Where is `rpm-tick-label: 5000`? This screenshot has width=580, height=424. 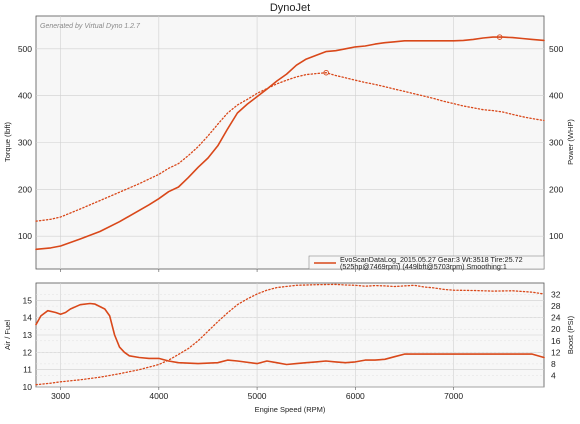 rpm-tick-label: 5000 is located at coordinates (257, 396).